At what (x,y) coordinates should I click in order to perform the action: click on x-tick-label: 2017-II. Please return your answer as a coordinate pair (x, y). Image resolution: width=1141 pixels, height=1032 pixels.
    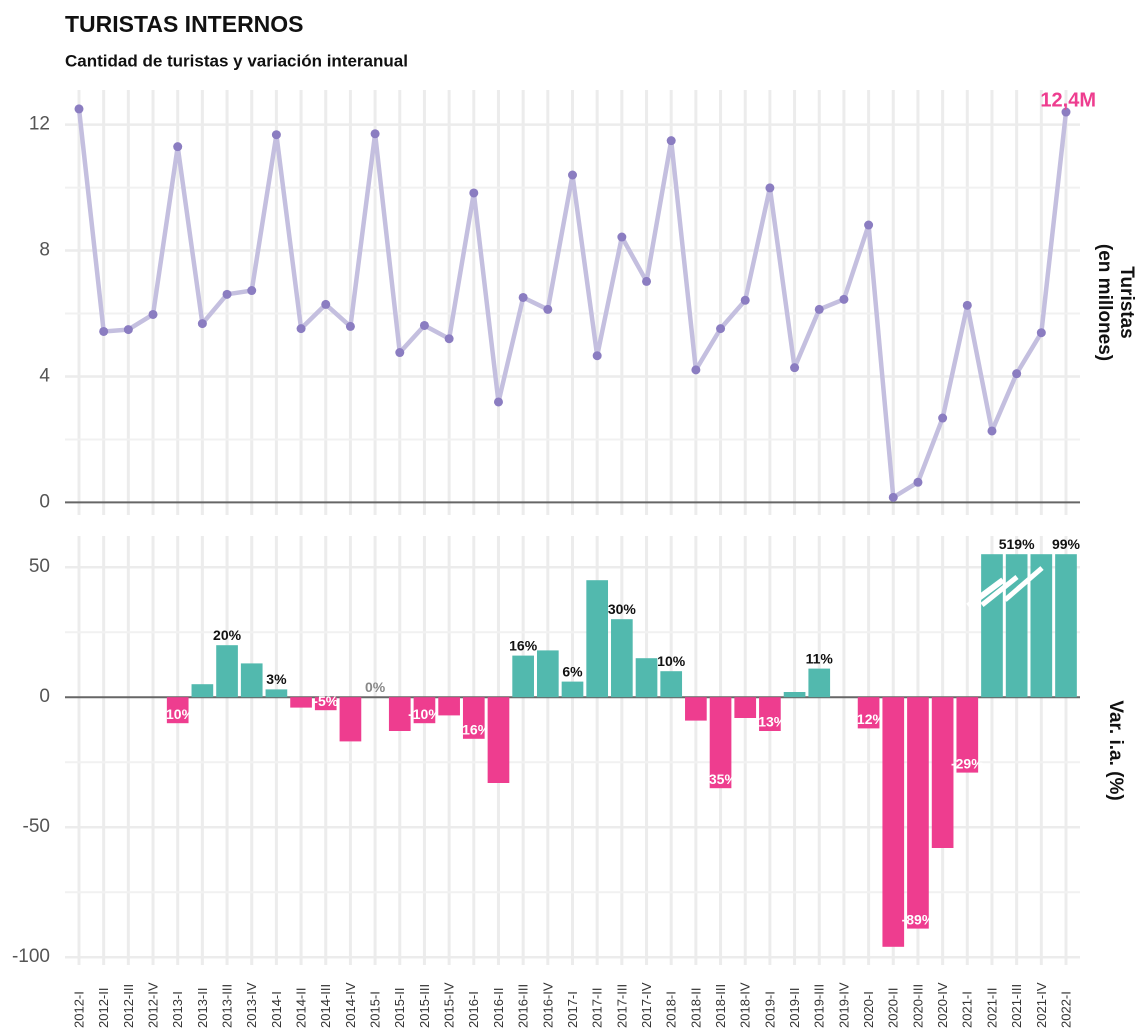
    Looking at the image, I should click on (597, 1008).